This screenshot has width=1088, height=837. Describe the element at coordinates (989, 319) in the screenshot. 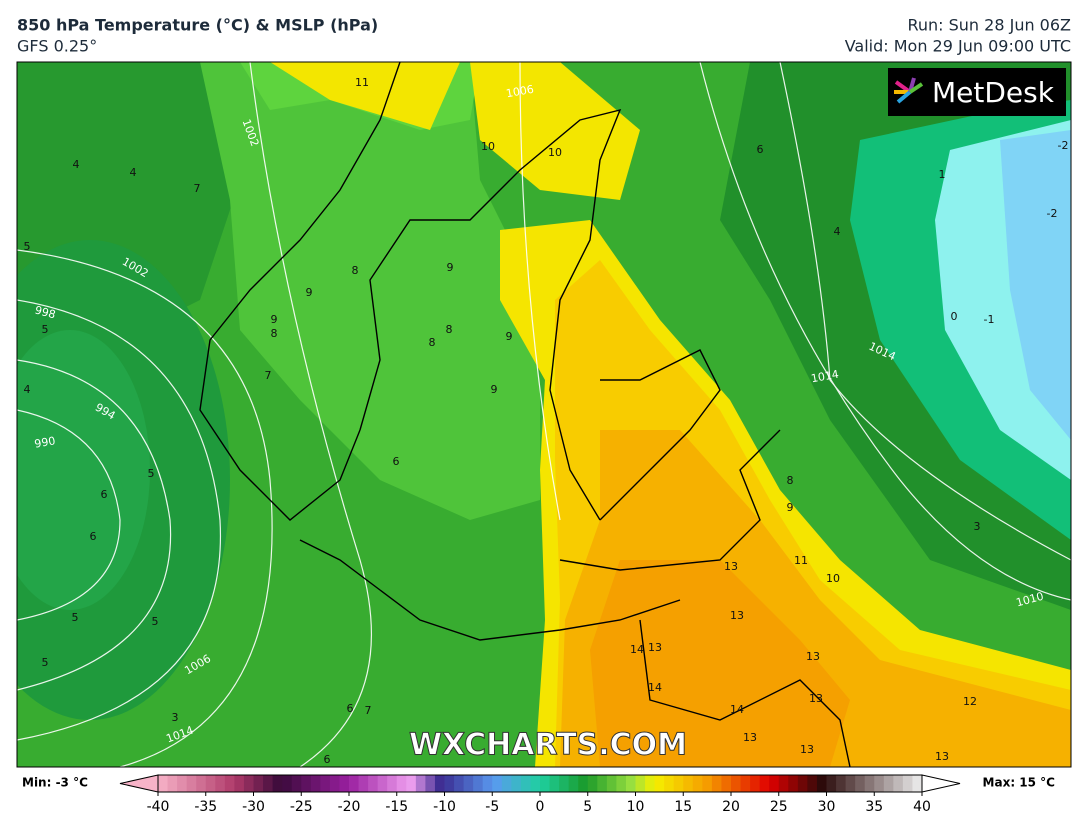

I see `temperature-label: -1` at that location.